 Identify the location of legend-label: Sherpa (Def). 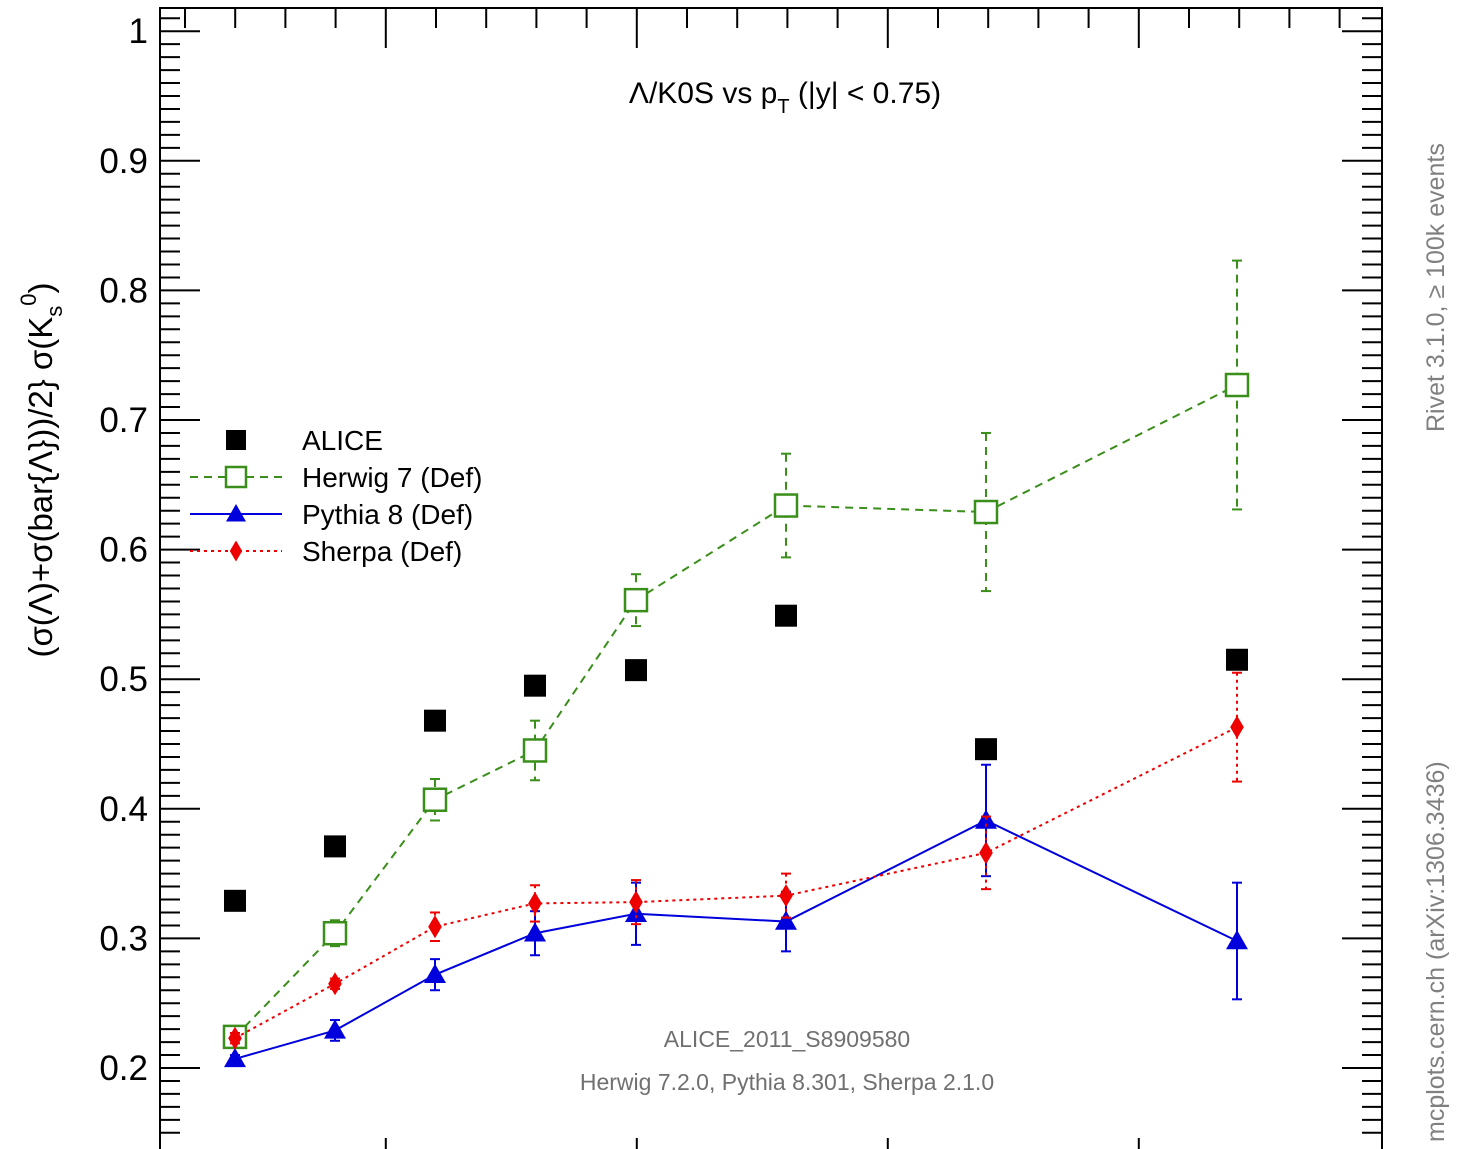
(382, 551).